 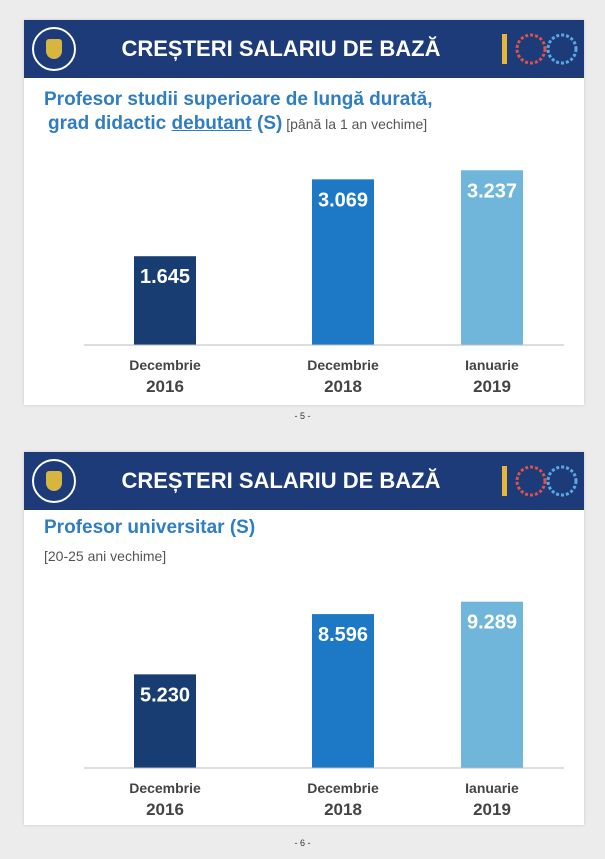 I want to click on bar-value-label: 1.645, so click(x=165, y=277).